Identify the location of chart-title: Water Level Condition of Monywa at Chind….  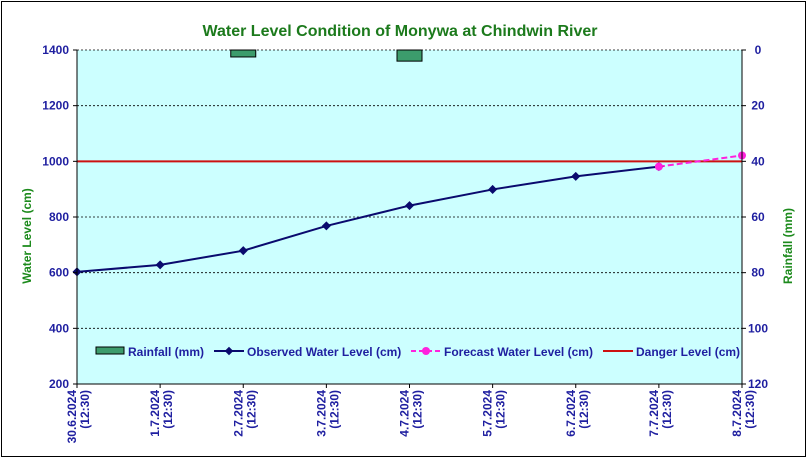
(400, 31).